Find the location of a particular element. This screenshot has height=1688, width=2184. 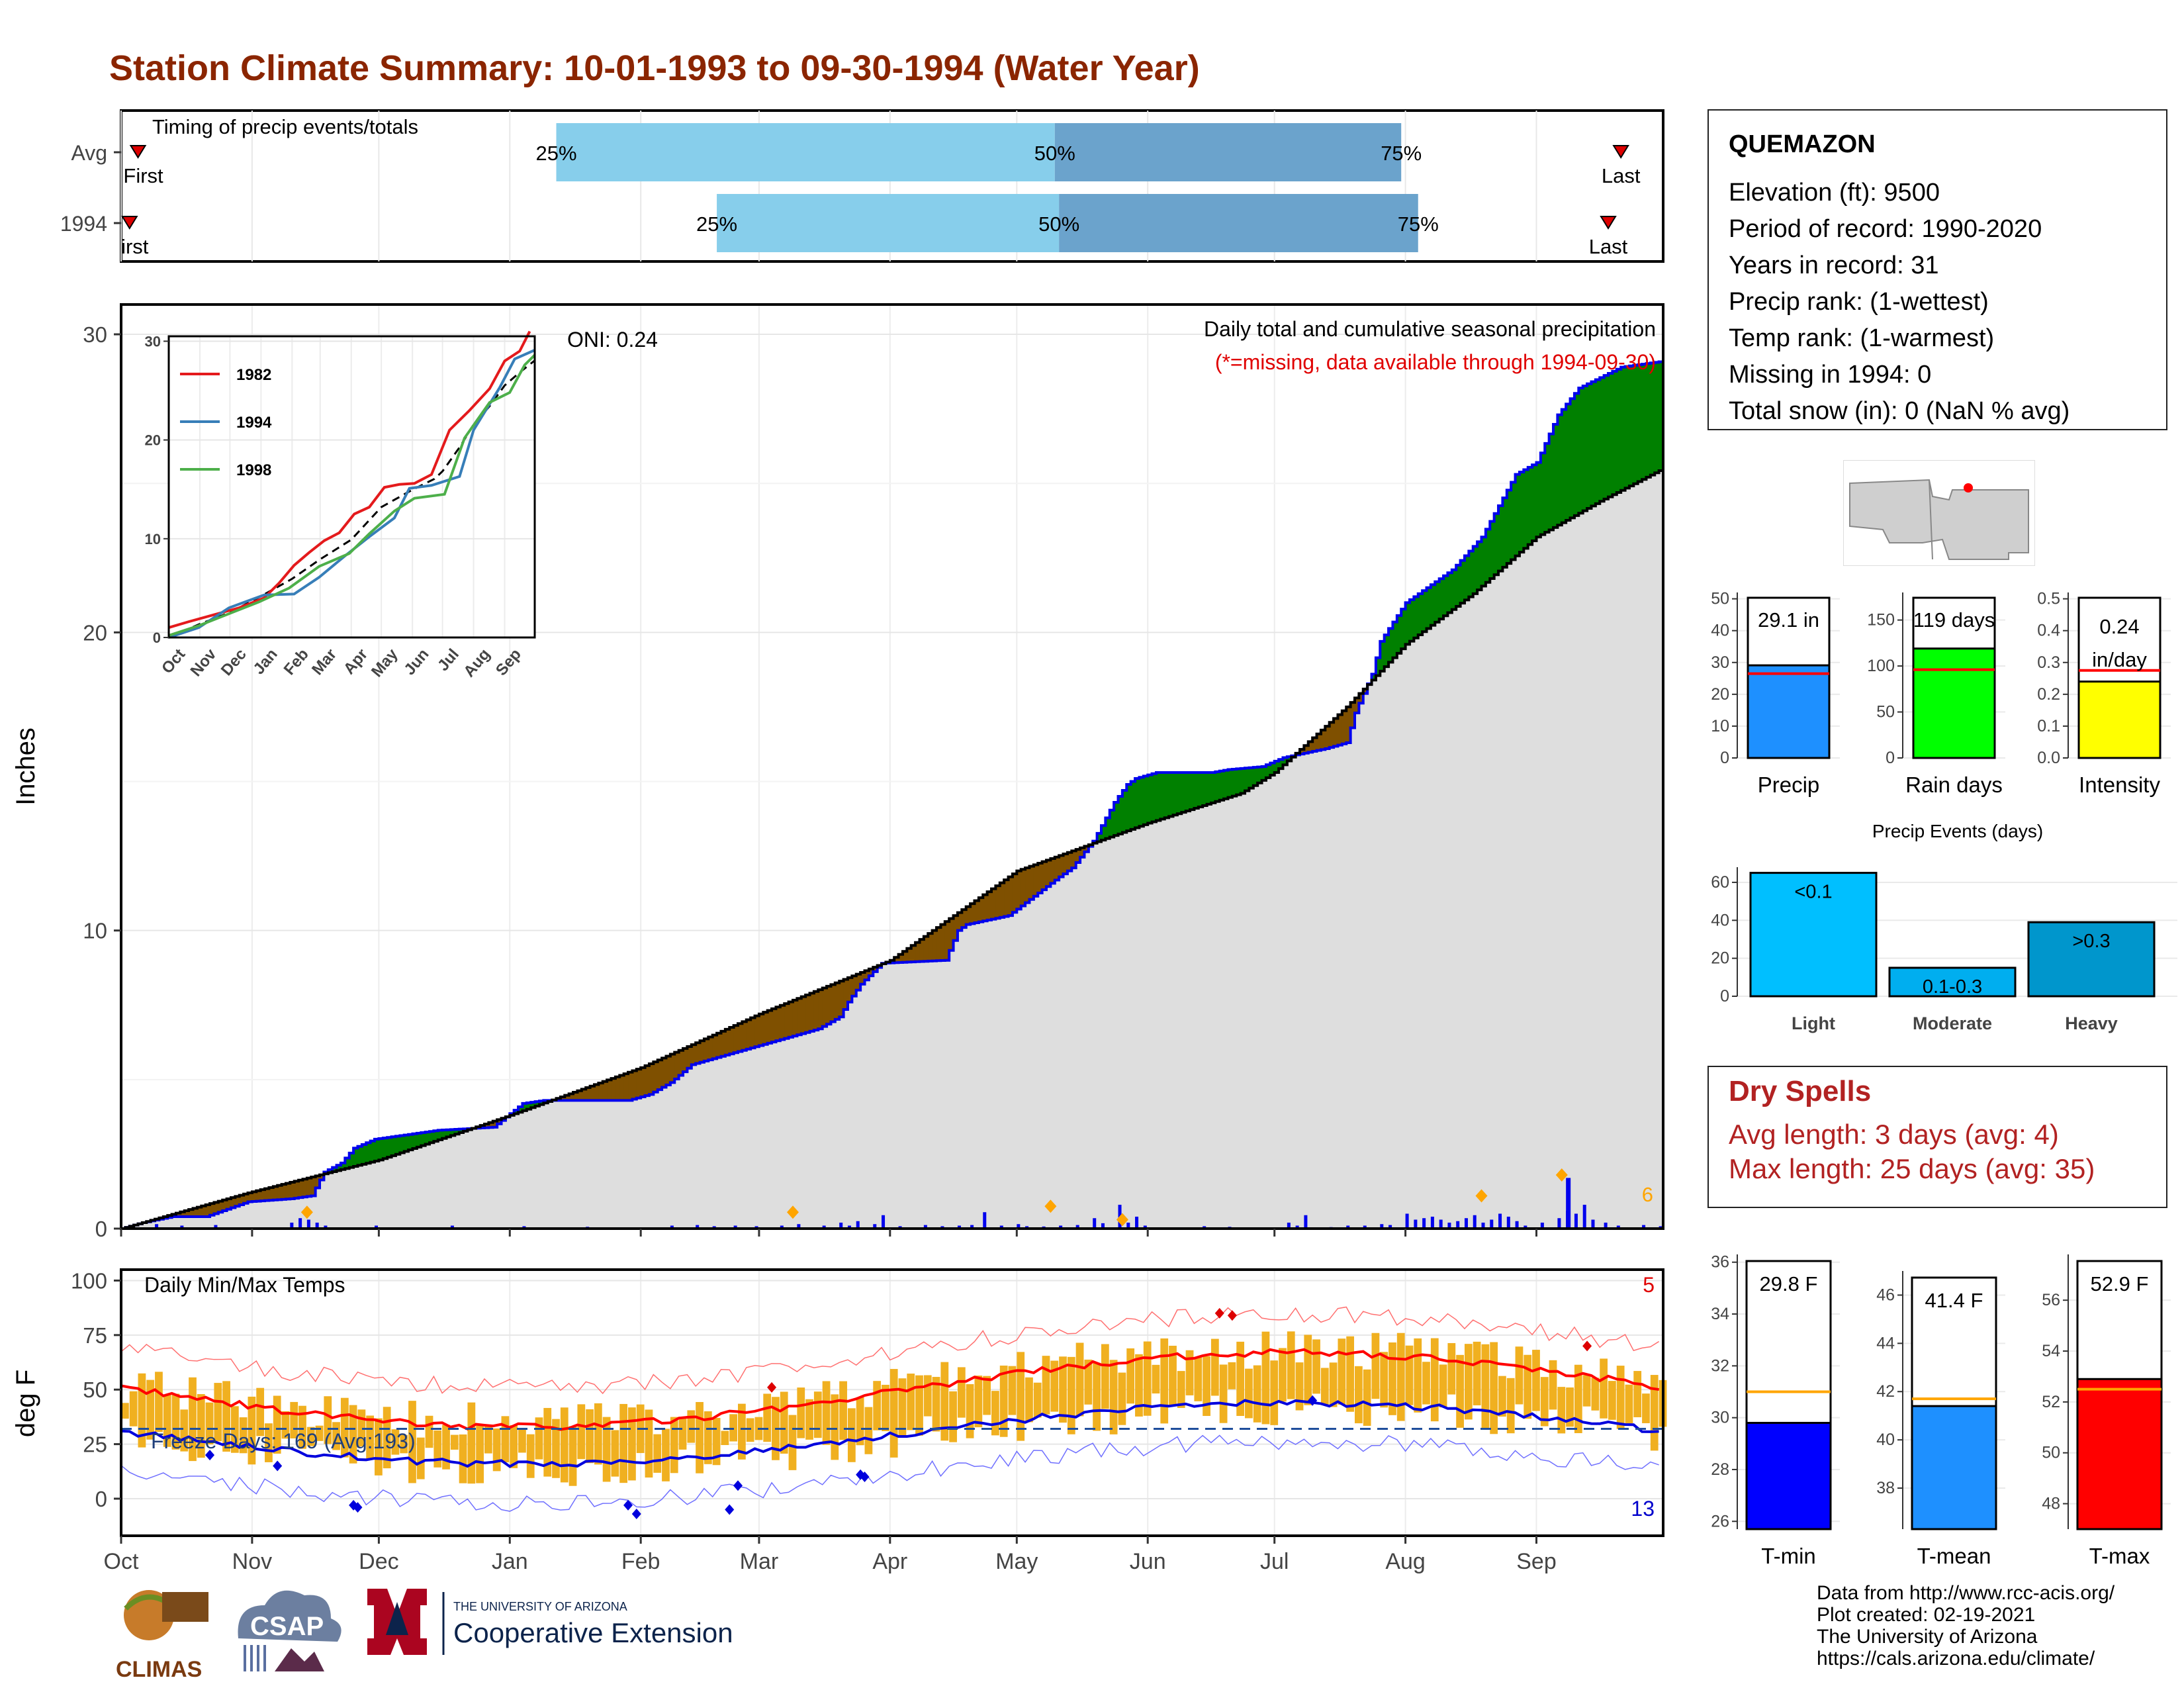

timing-title: Timing of precip events/totals is located at coordinates (285, 126).